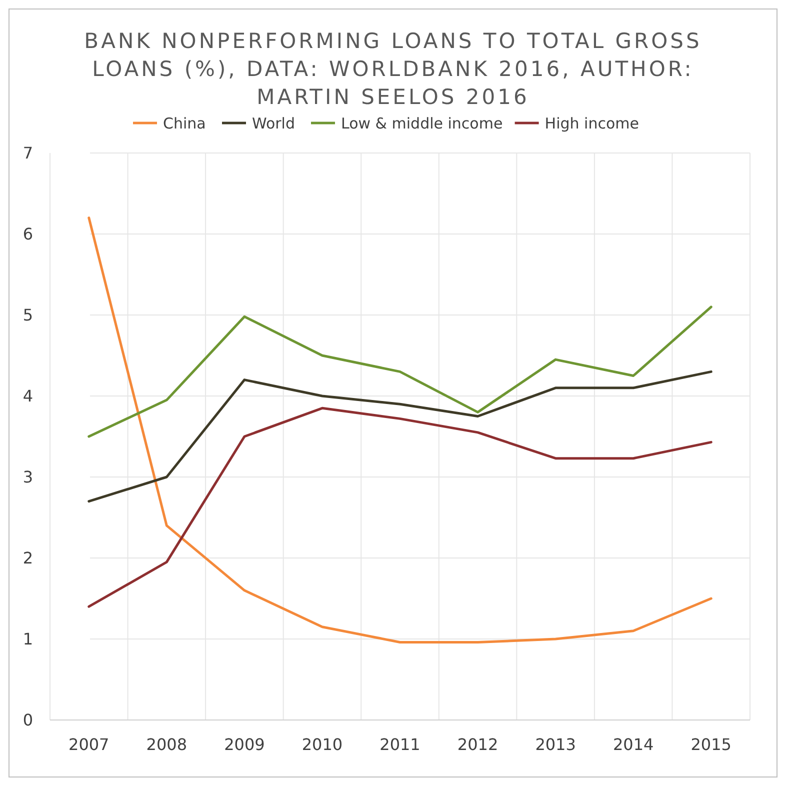 The image size is (785, 785). What do you see at coordinates (477, 744) in the screenshot?
I see `x-tick-label: 2012` at bounding box center [477, 744].